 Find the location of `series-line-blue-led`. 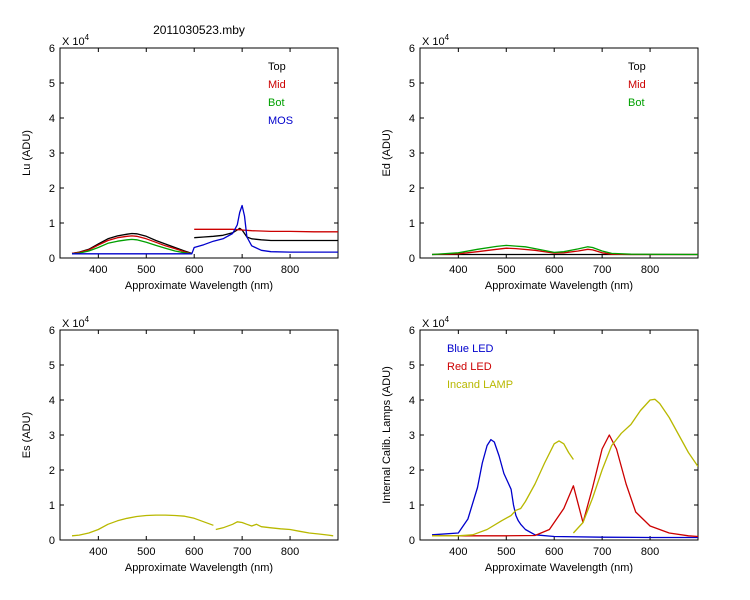

series-line-blue-led is located at coordinates (564, 488).